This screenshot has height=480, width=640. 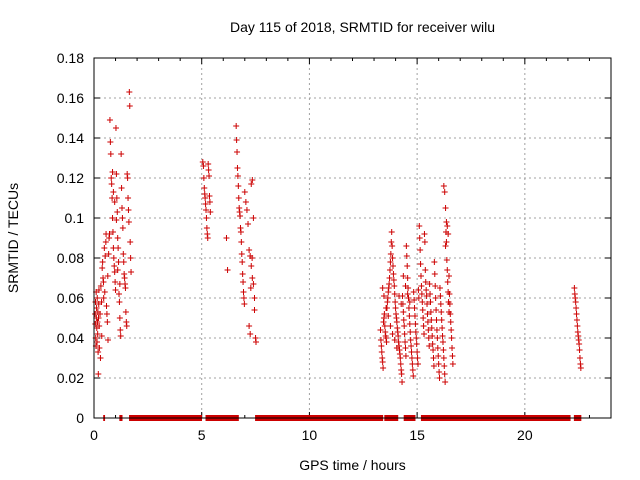 What do you see at coordinates (352, 465) in the screenshot?
I see `x-axis-label: GPS time / hours` at bounding box center [352, 465].